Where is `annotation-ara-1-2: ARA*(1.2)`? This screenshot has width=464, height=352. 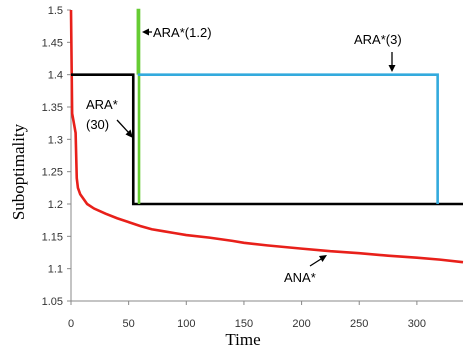
annotation-ara-1-2: ARA*(1.2) is located at coordinates (182, 32).